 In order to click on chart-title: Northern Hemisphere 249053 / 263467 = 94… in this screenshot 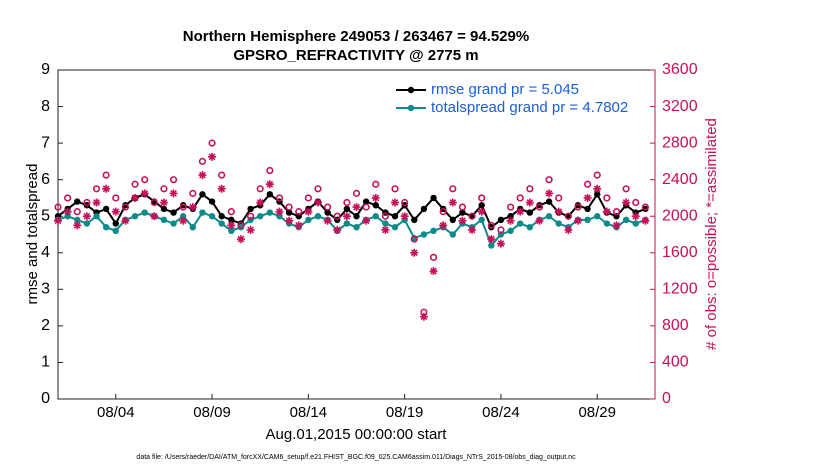, I will do `click(356, 36)`.